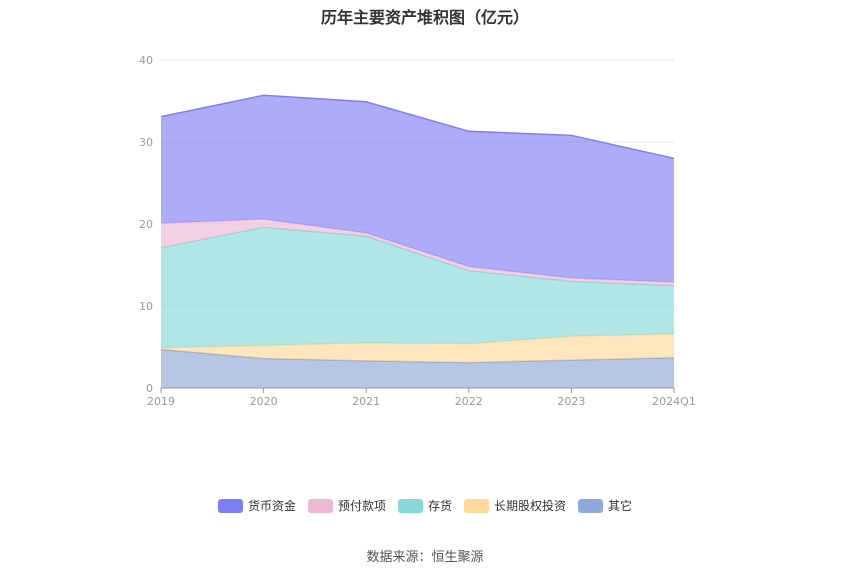  I want to click on legend-item: 存货, so click(424, 505).